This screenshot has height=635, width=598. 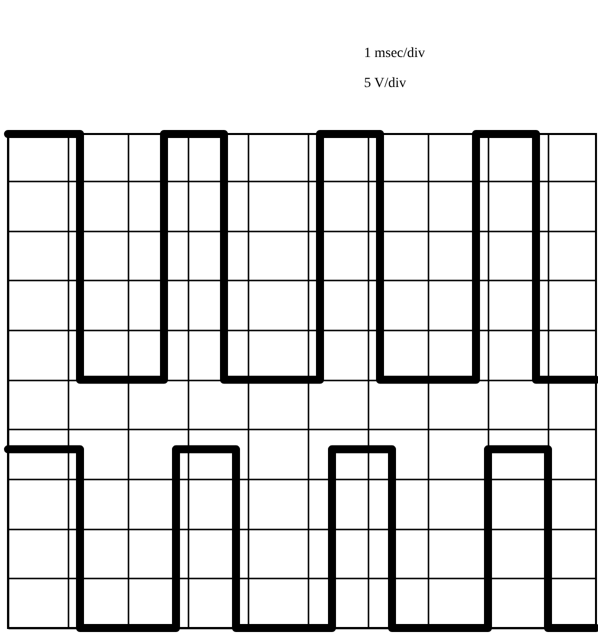 What do you see at coordinates (385, 83) in the screenshot?
I see `text: 5 V/div` at bounding box center [385, 83].